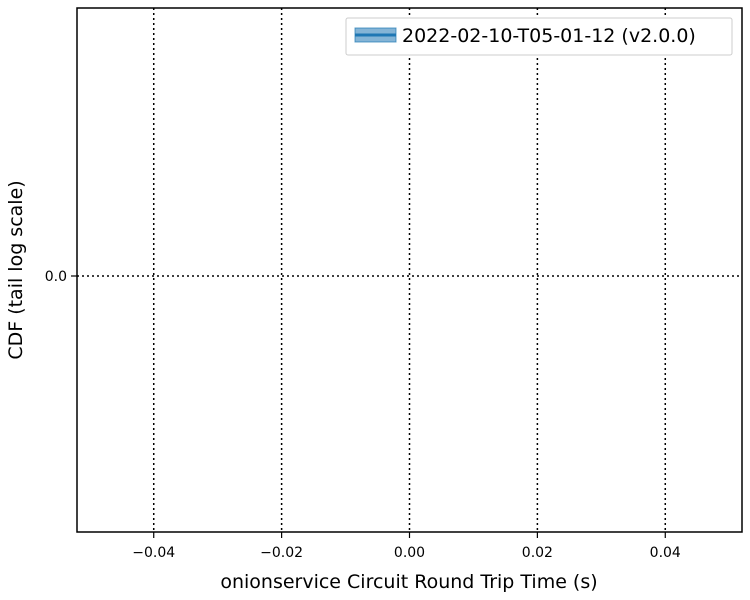 The width and height of the screenshot is (750, 600). I want to click on x-tick-label: 0.00, so click(409, 553).